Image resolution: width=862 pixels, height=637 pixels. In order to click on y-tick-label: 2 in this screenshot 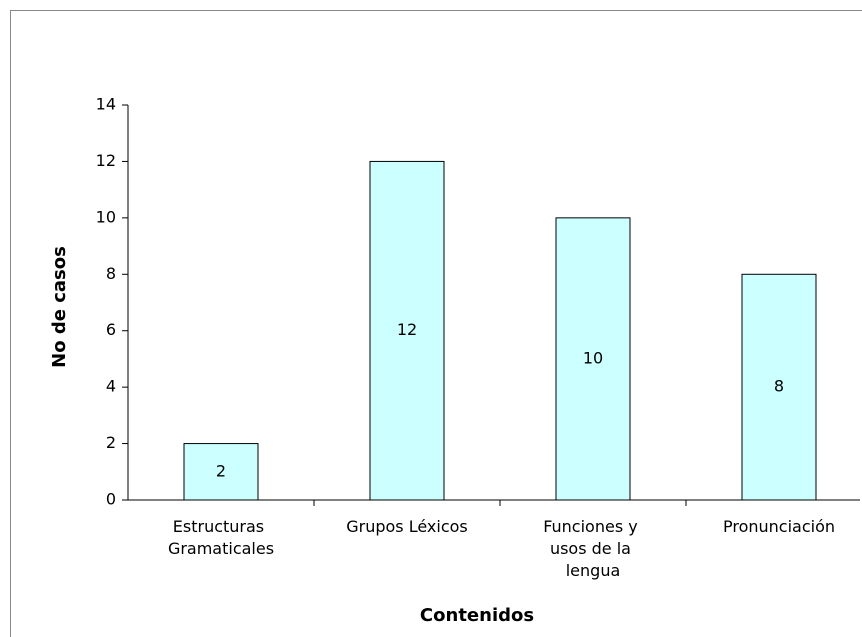, I will do `click(111, 442)`.